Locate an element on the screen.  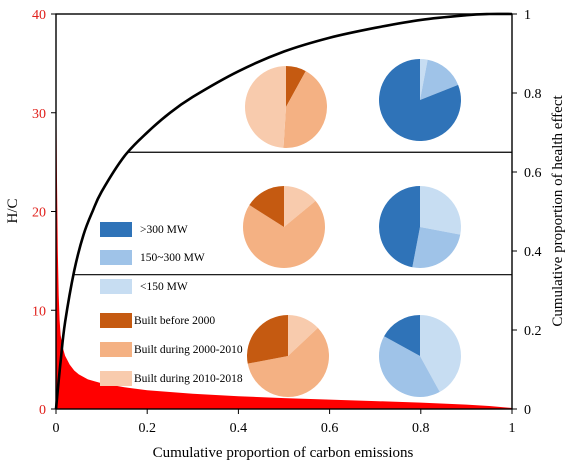
pie-bottom-capacity is located at coordinates (420, 356).